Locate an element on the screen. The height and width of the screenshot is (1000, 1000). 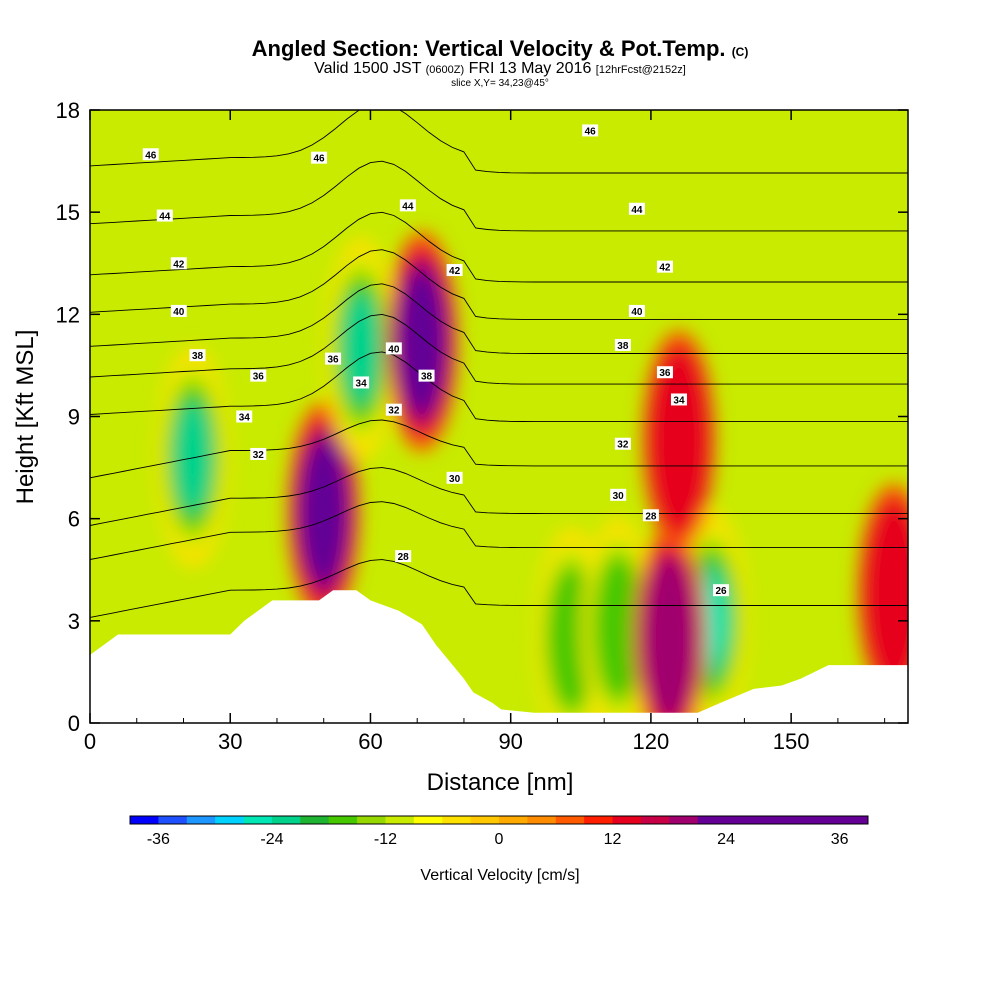
y-tick-label: 6 is located at coordinates (74, 519).